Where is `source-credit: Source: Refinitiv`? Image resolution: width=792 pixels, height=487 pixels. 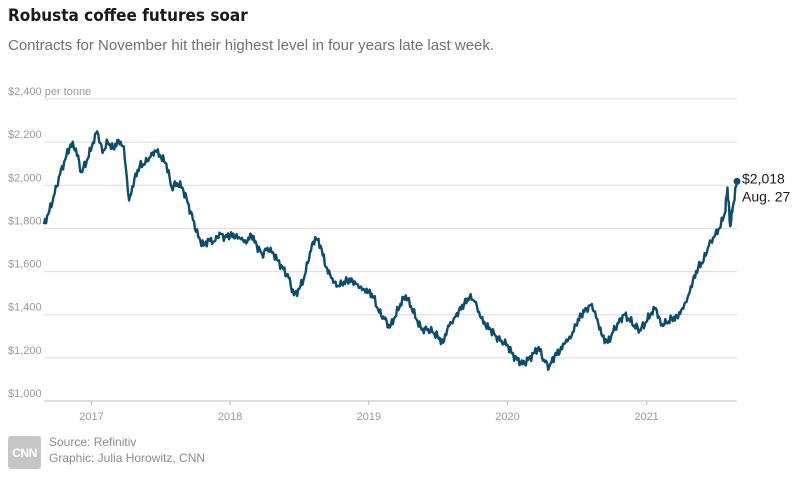
source-credit: Source: Refinitiv is located at coordinates (93, 442).